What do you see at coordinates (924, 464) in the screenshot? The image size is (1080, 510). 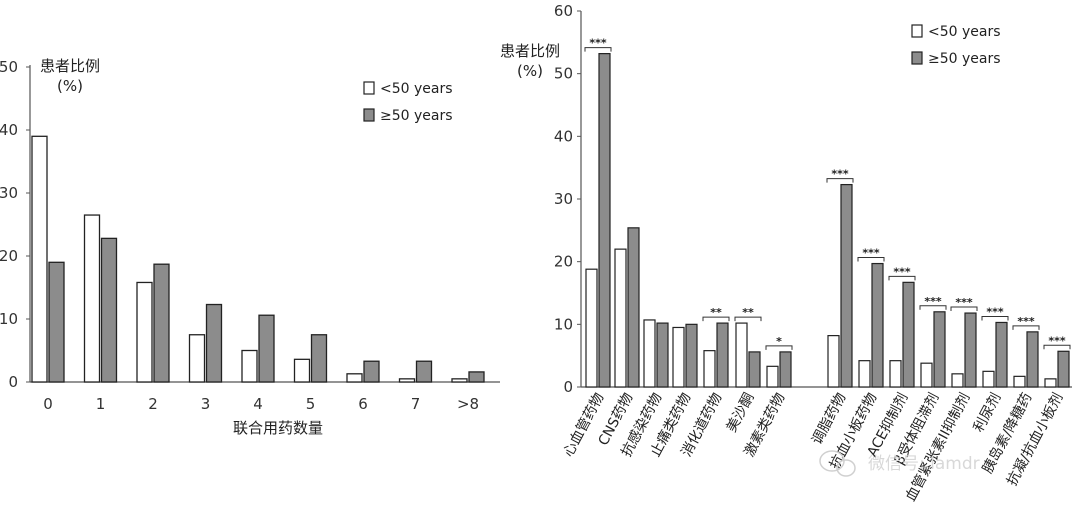 I see `watermark-text: 微信号: lamdr` at bounding box center [924, 464].